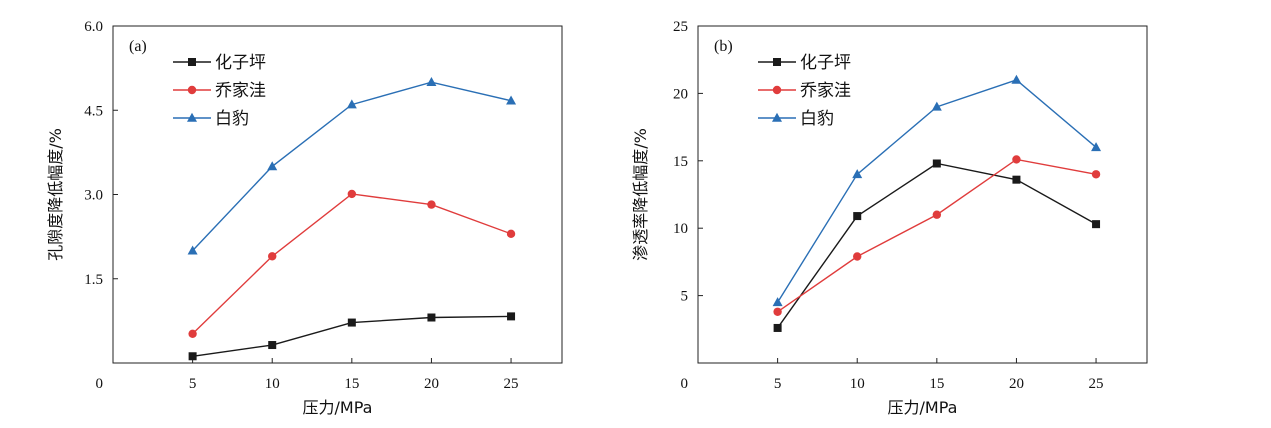 This screenshot has height=428, width=1271. I want to click on y-tick-label: 3.0, so click(93, 196).